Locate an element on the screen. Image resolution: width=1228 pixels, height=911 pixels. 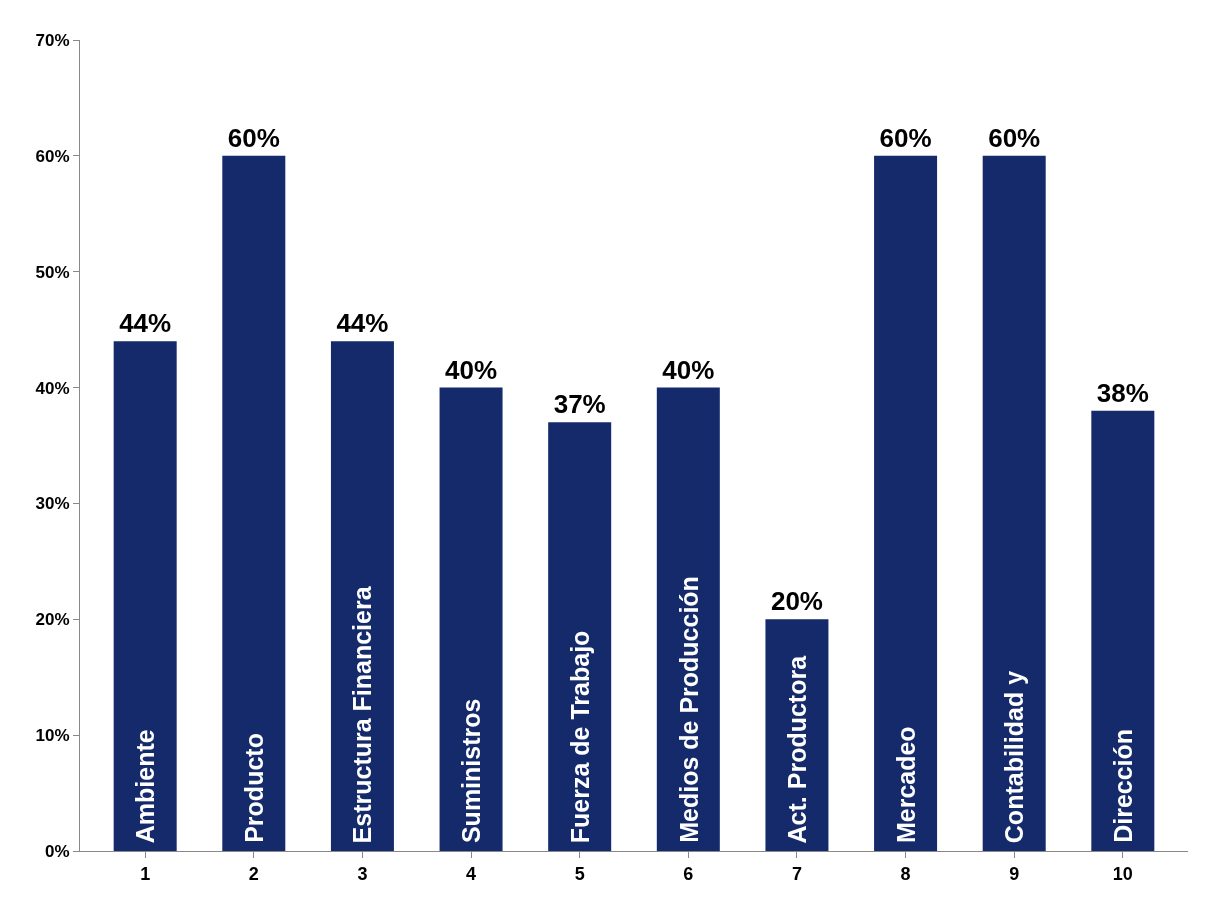
data-label: 20% is located at coordinates (796, 601).